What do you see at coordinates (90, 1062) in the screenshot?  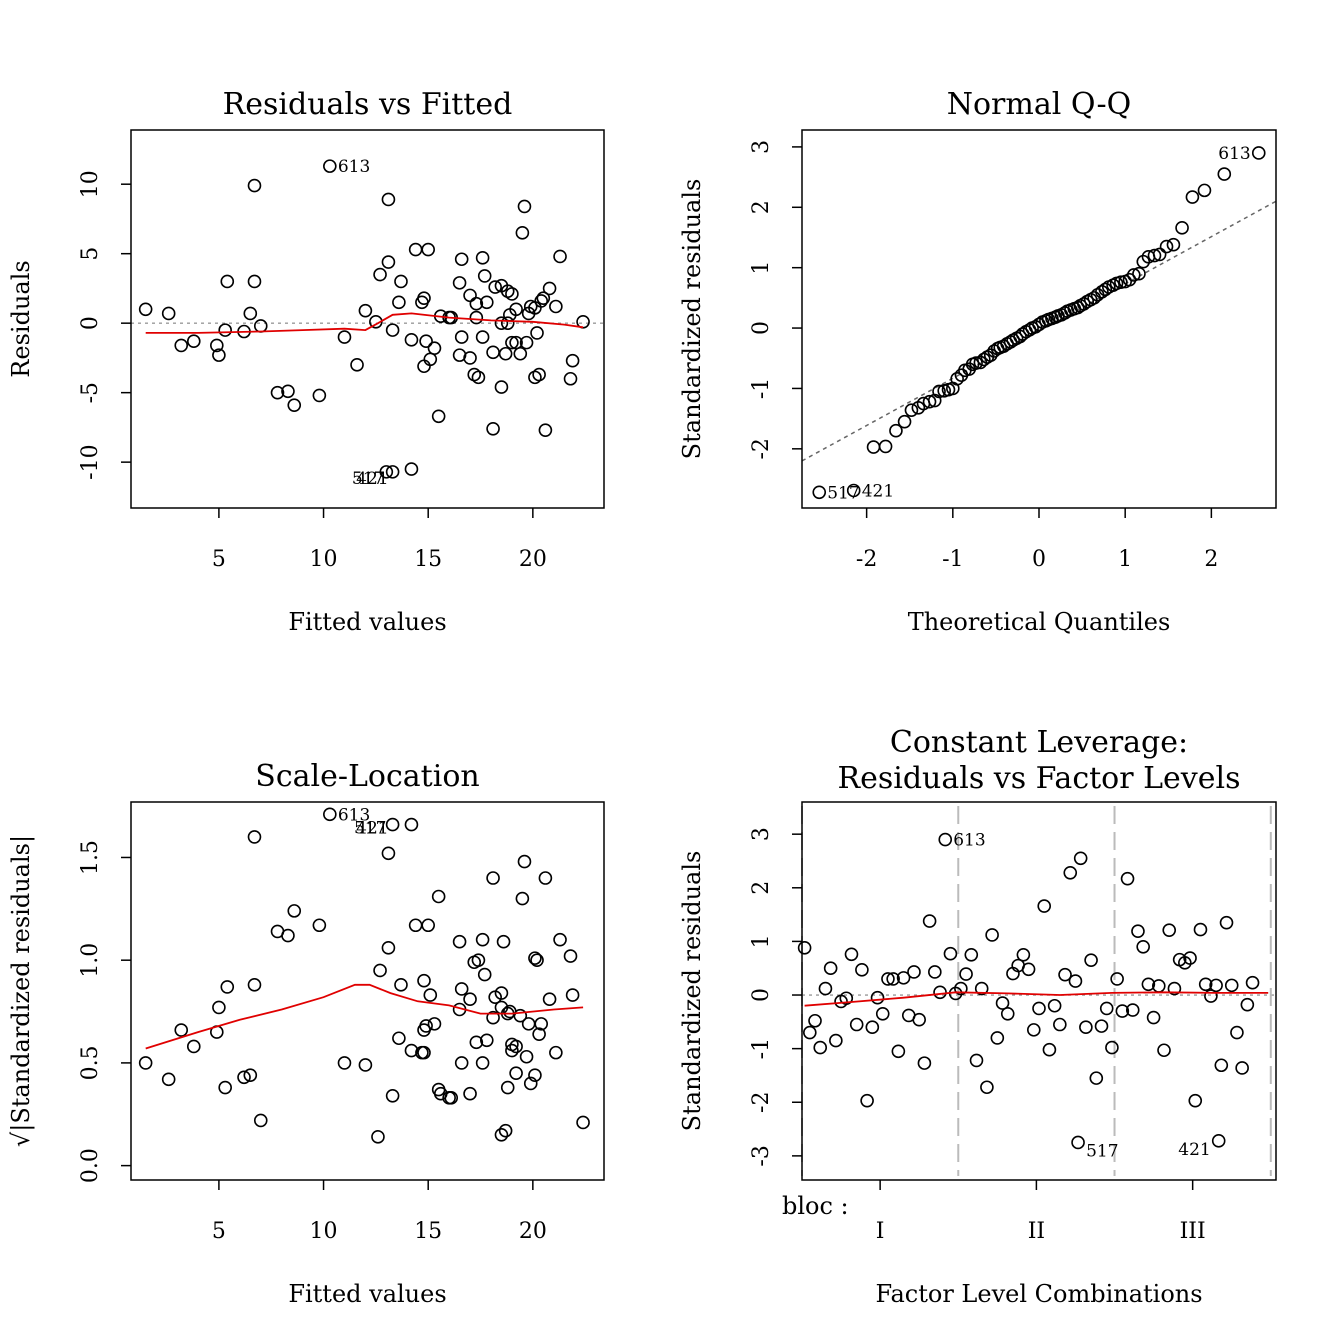 I see `y-tick-label: 0.5` at bounding box center [90, 1062].